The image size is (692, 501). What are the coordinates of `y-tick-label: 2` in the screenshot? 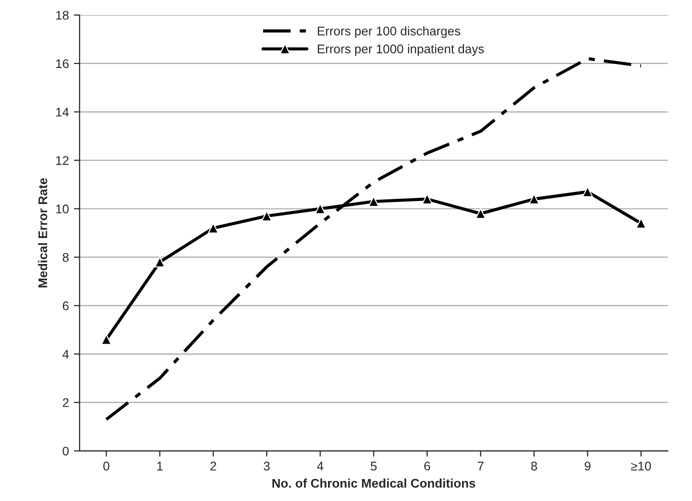 It's located at (65, 402).